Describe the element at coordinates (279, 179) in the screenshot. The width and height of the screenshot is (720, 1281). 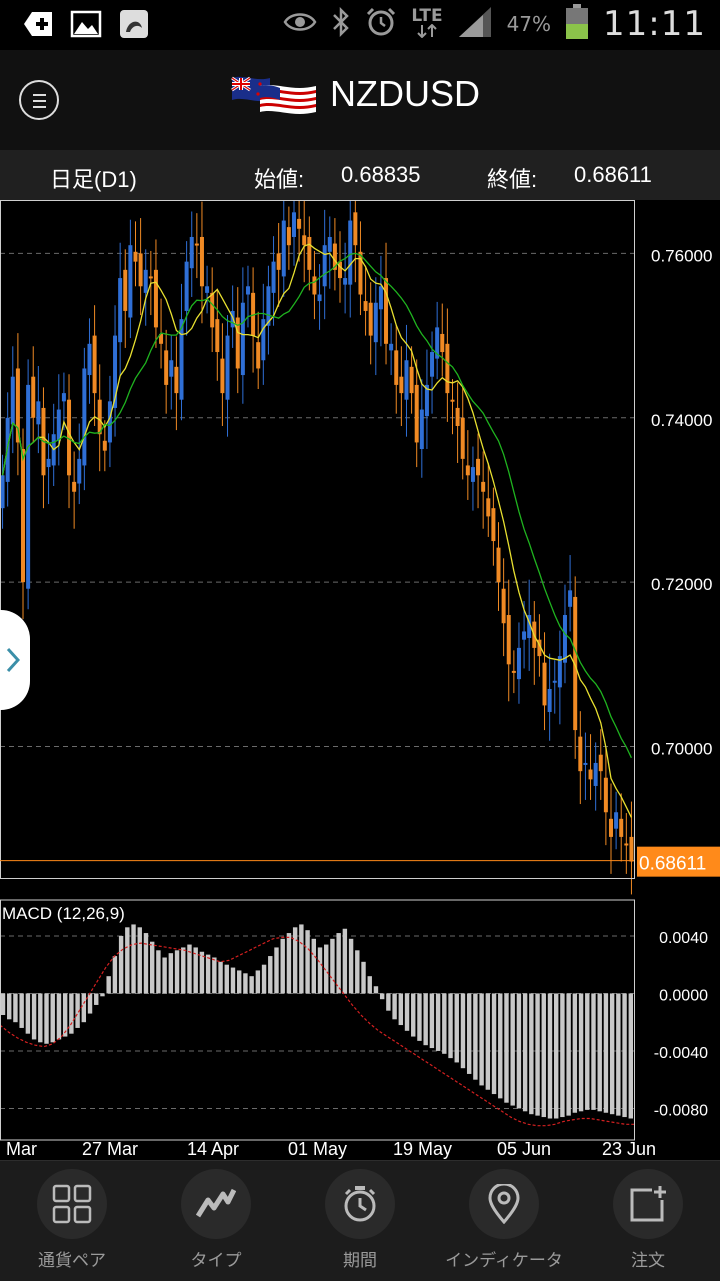
I see `open-label: 始値:` at that location.